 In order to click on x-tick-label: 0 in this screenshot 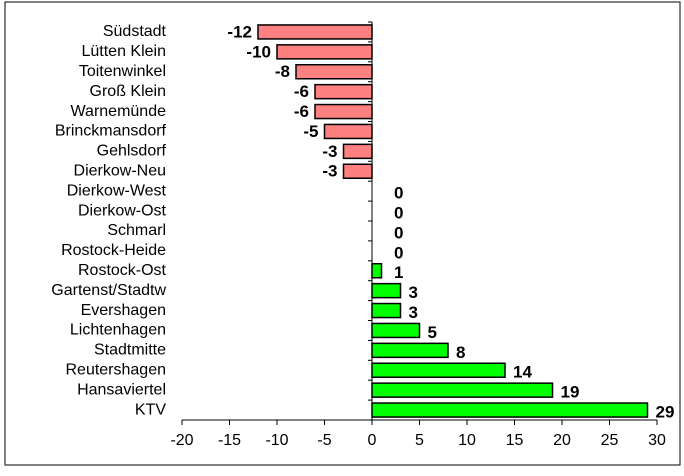, I will do `click(372, 440)`.